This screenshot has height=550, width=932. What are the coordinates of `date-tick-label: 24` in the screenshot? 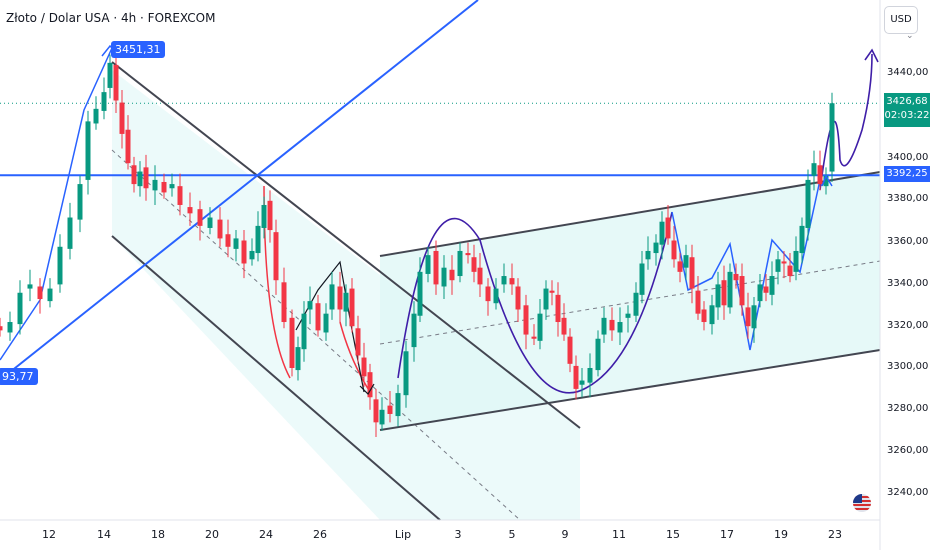 It's located at (266, 534).